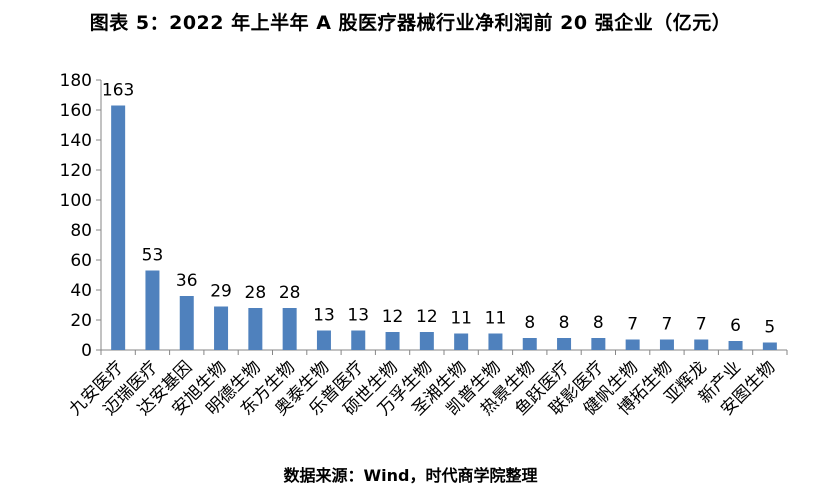 Image resolution: width=821 pixels, height=499 pixels. Describe the element at coordinates (153, 256) in the screenshot. I see `data-label: 53` at that location.